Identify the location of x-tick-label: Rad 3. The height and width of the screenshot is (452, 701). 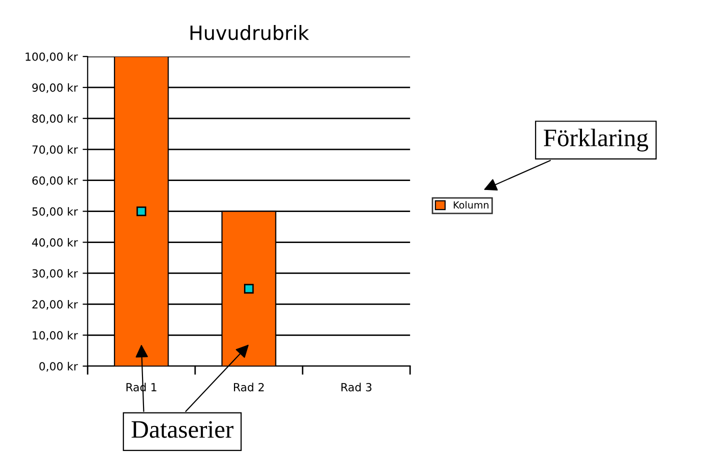
(356, 387).